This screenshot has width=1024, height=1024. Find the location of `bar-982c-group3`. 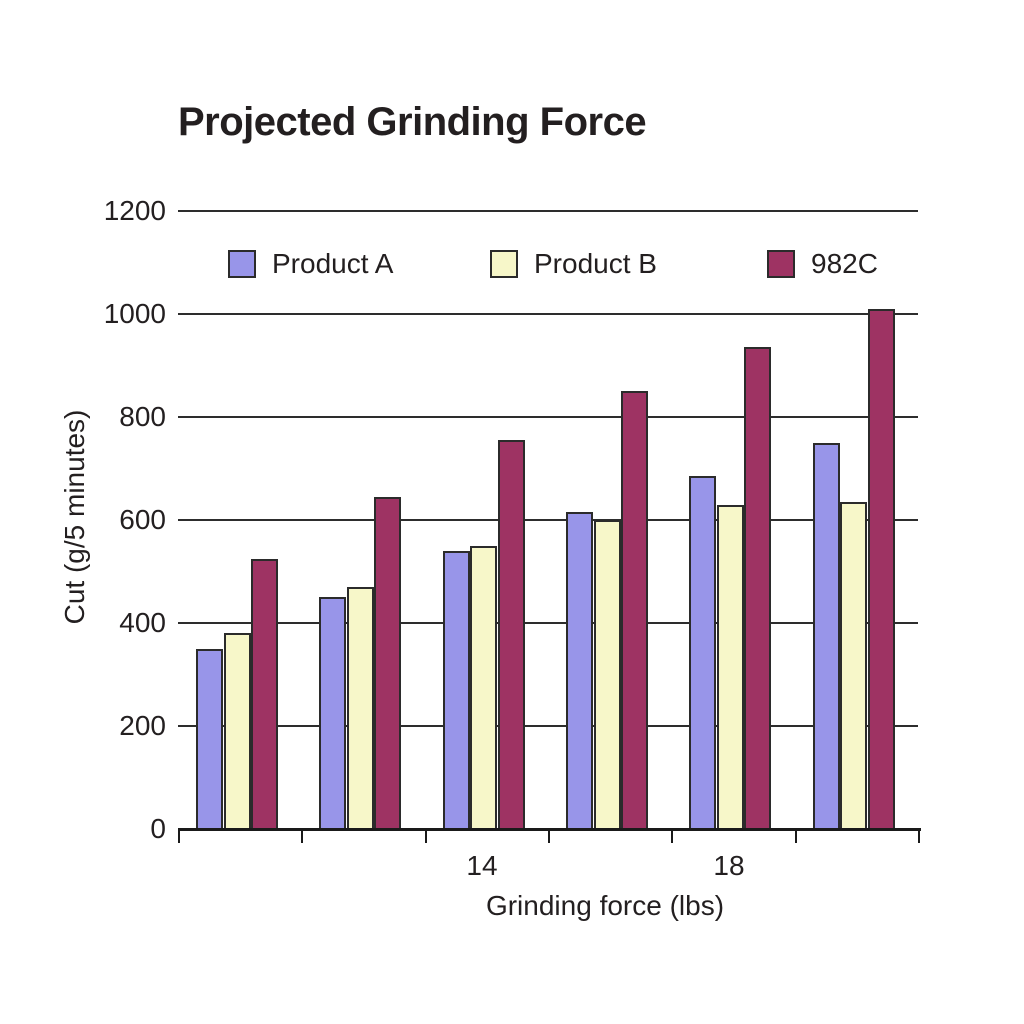

bar-982c-group3 is located at coordinates (511, 635).